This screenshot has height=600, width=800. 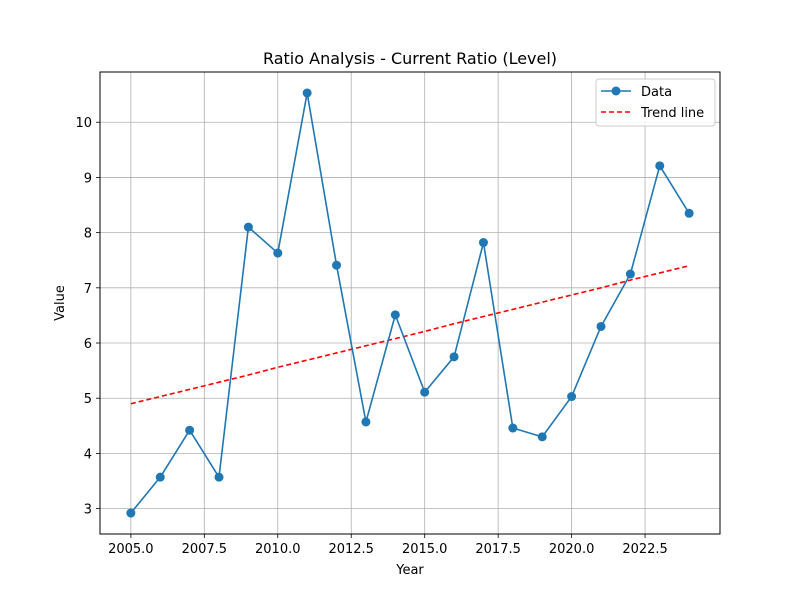 What do you see at coordinates (572, 549) in the screenshot?
I see `x-tick-label: 2020.0` at bounding box center [572, 549].